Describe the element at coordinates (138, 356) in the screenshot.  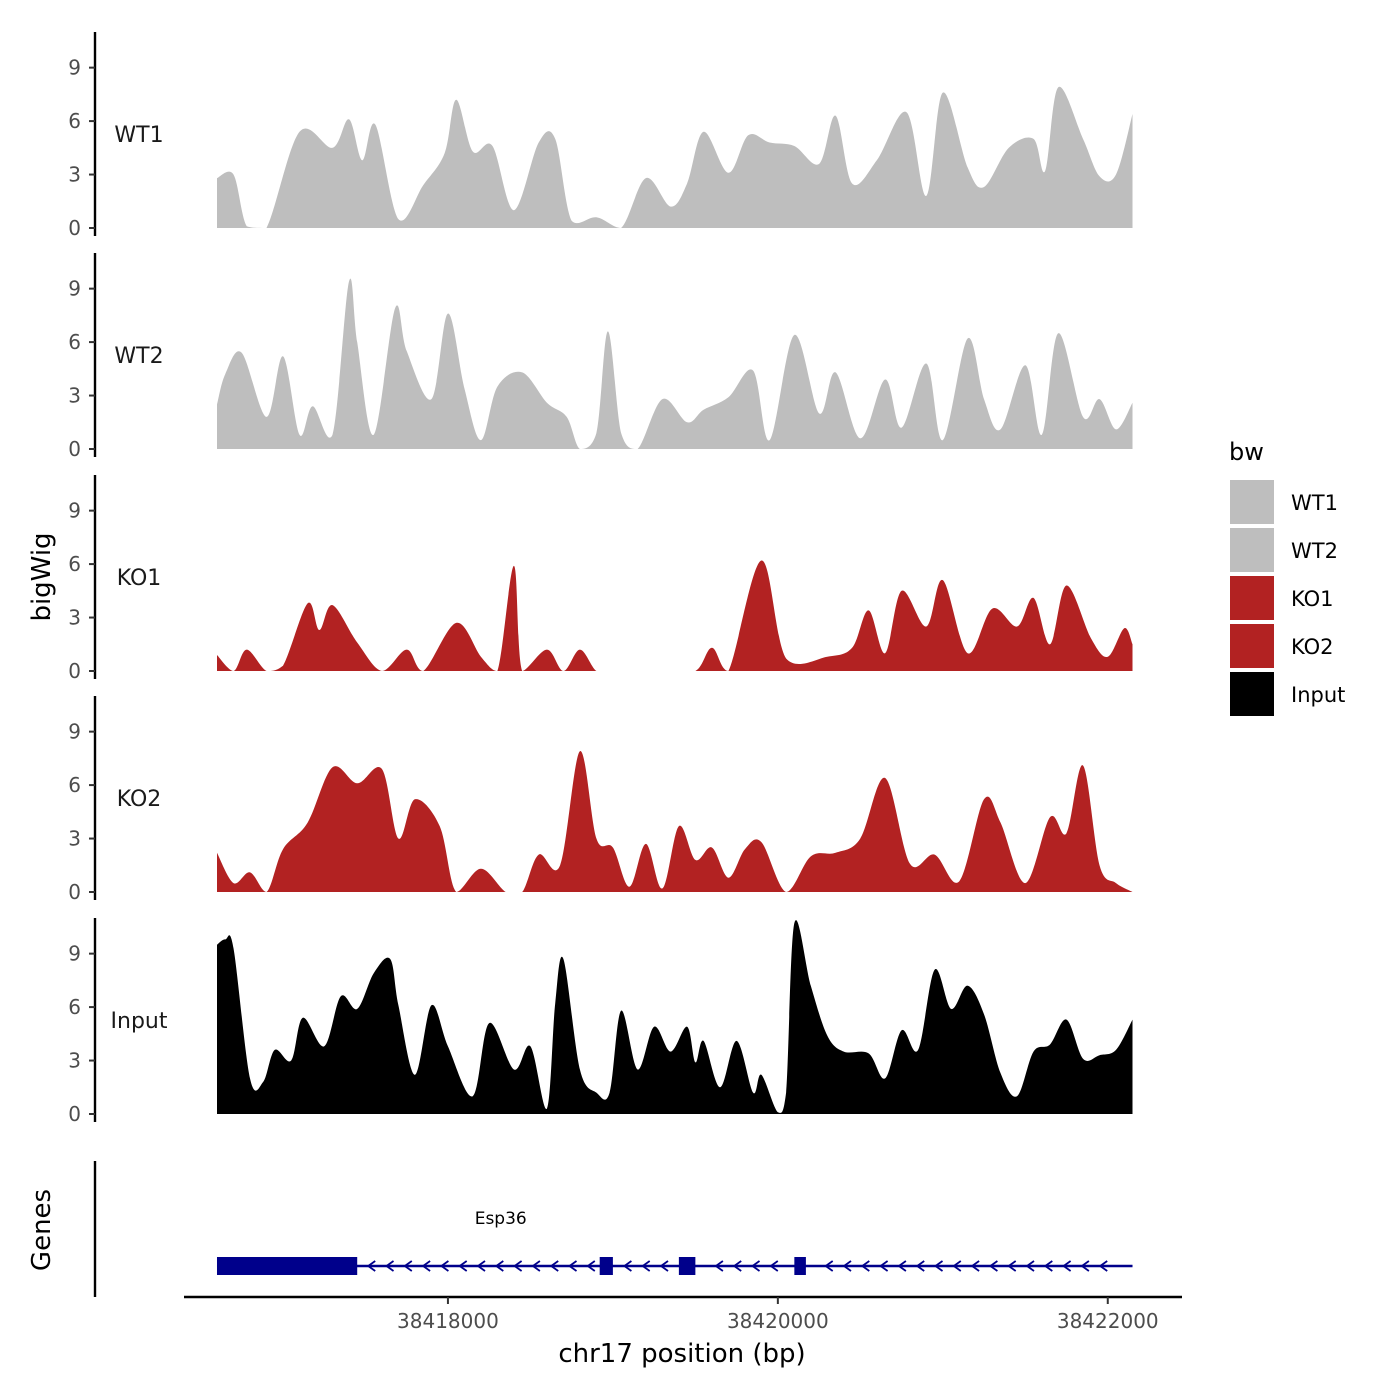
I see `track-label-wt2: WT2` at that location.